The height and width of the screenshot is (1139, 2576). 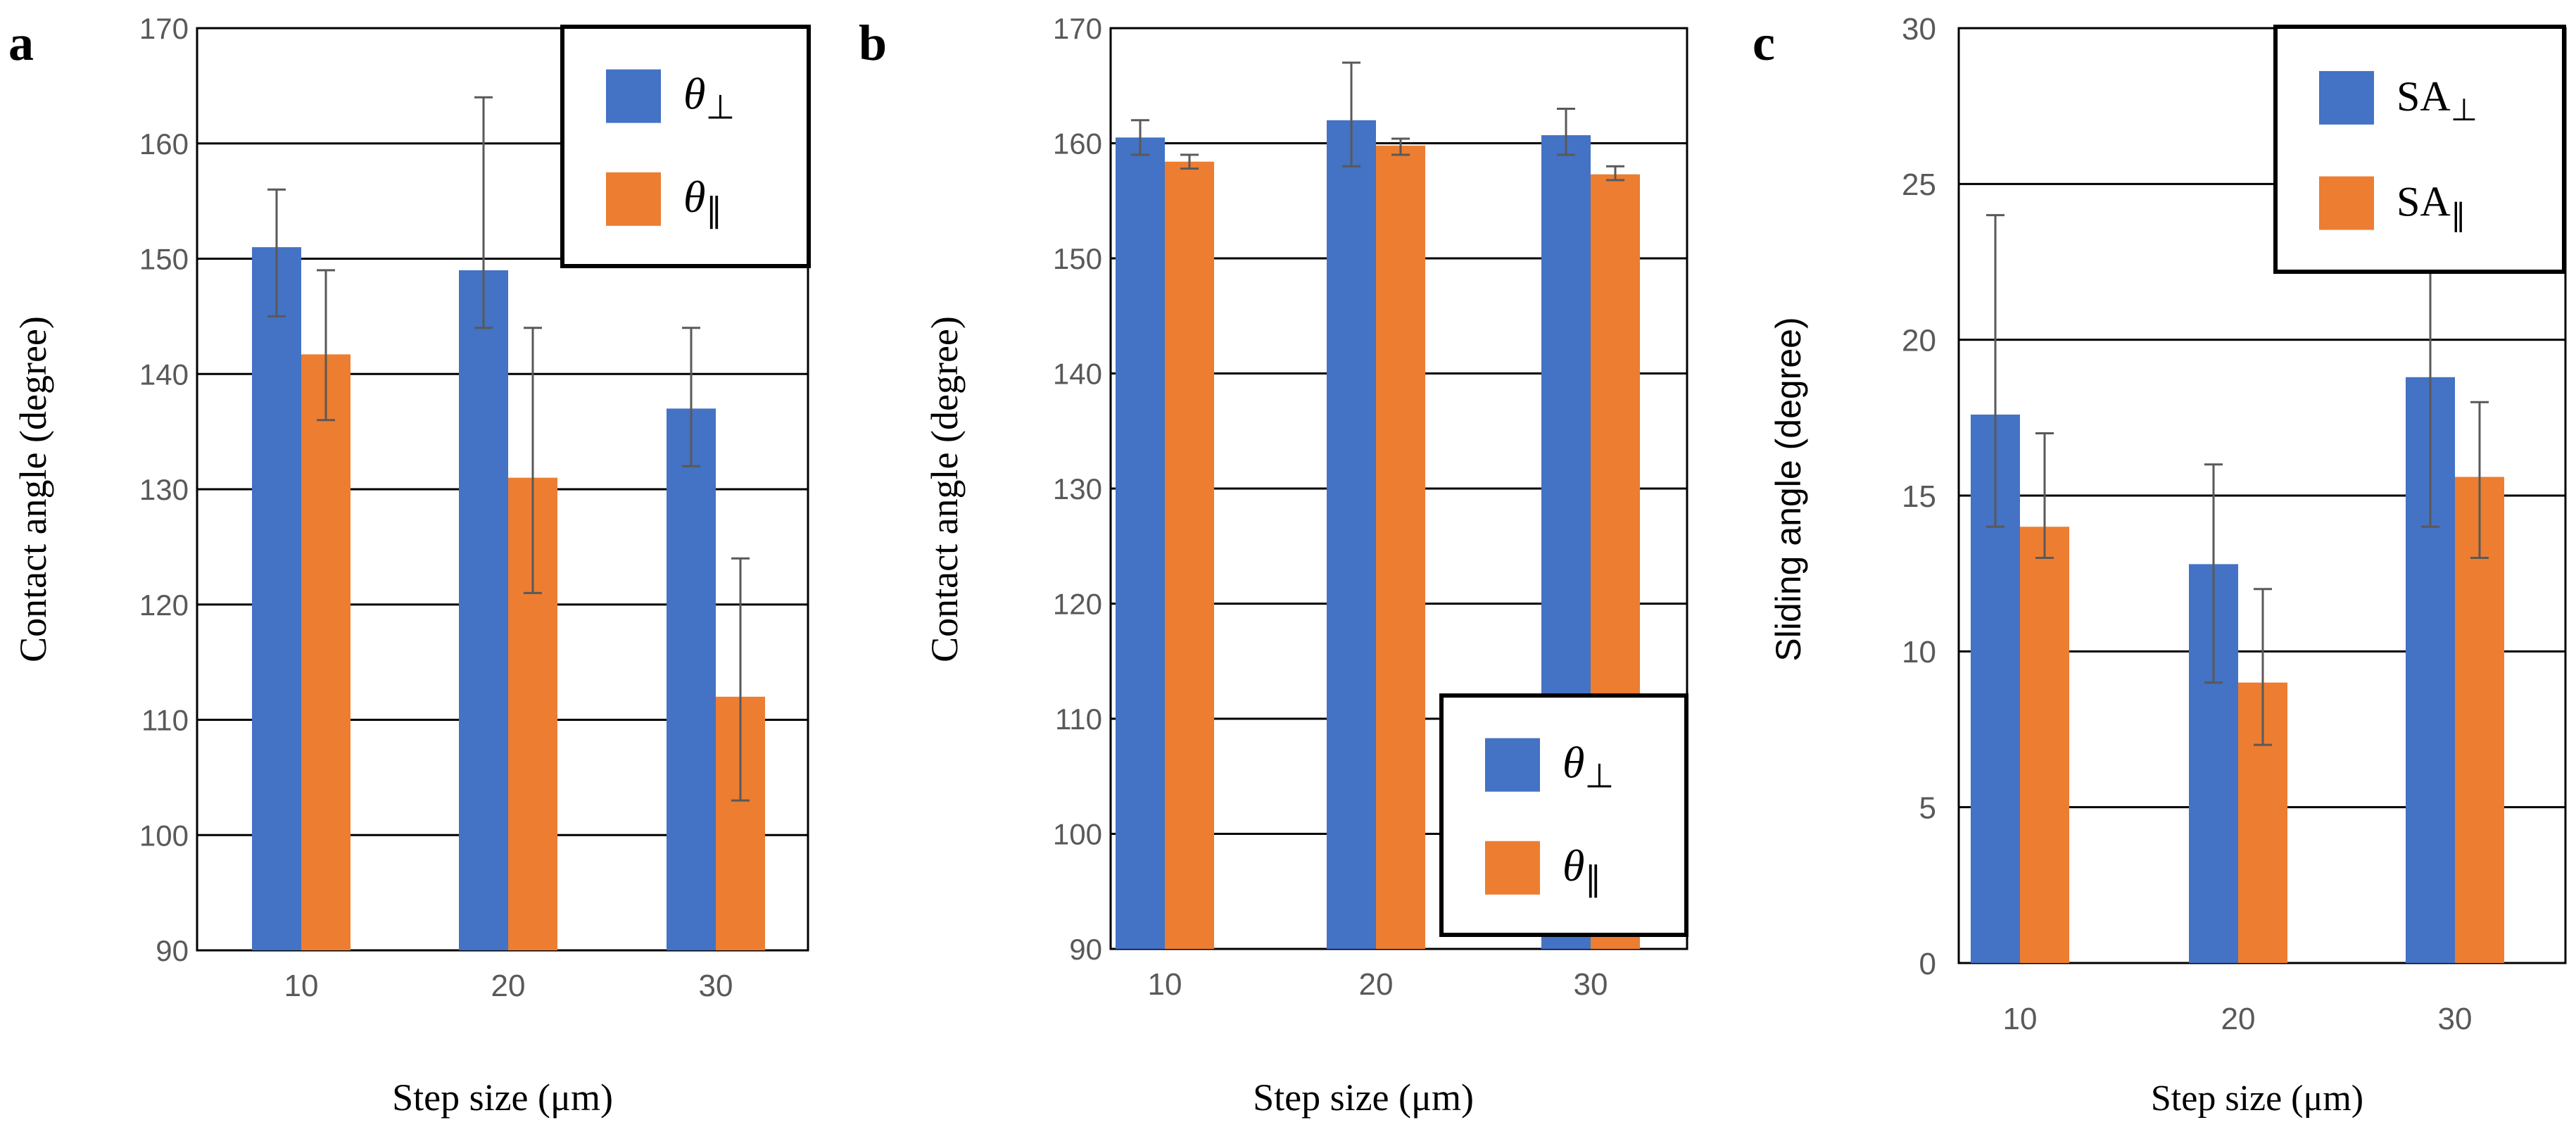 I want to click on panel-a-ytick-label: 140, so click(x=164, y=374).